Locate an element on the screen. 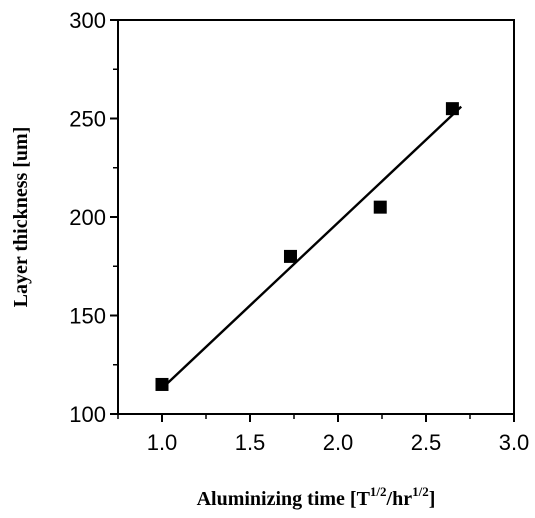  x-tick-label: 3.0 is located at coordinates (514, 442).